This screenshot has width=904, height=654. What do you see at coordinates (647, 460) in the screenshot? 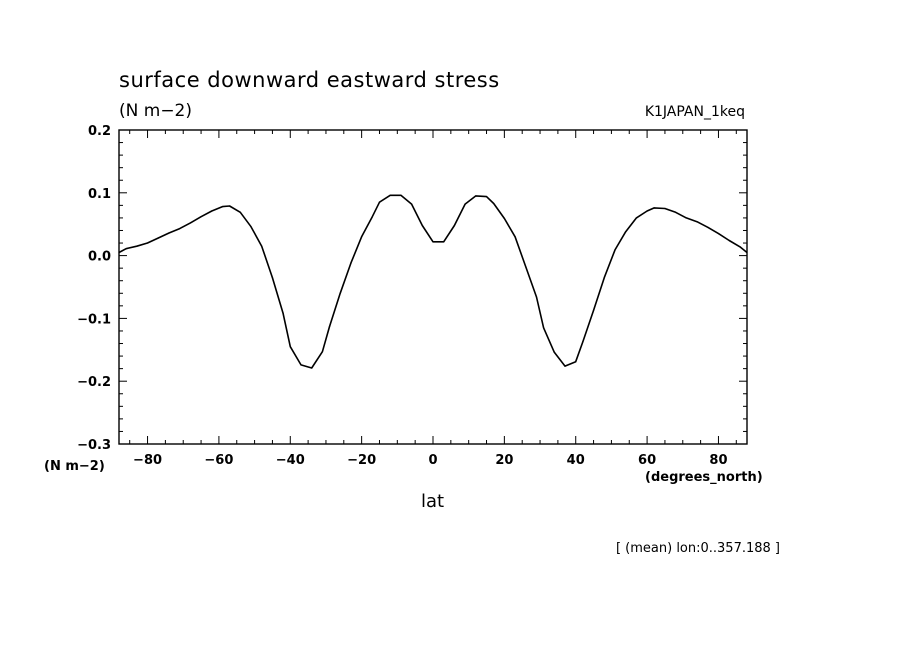
I see `x-tick-label: 60` at bounding box center [647, 460].